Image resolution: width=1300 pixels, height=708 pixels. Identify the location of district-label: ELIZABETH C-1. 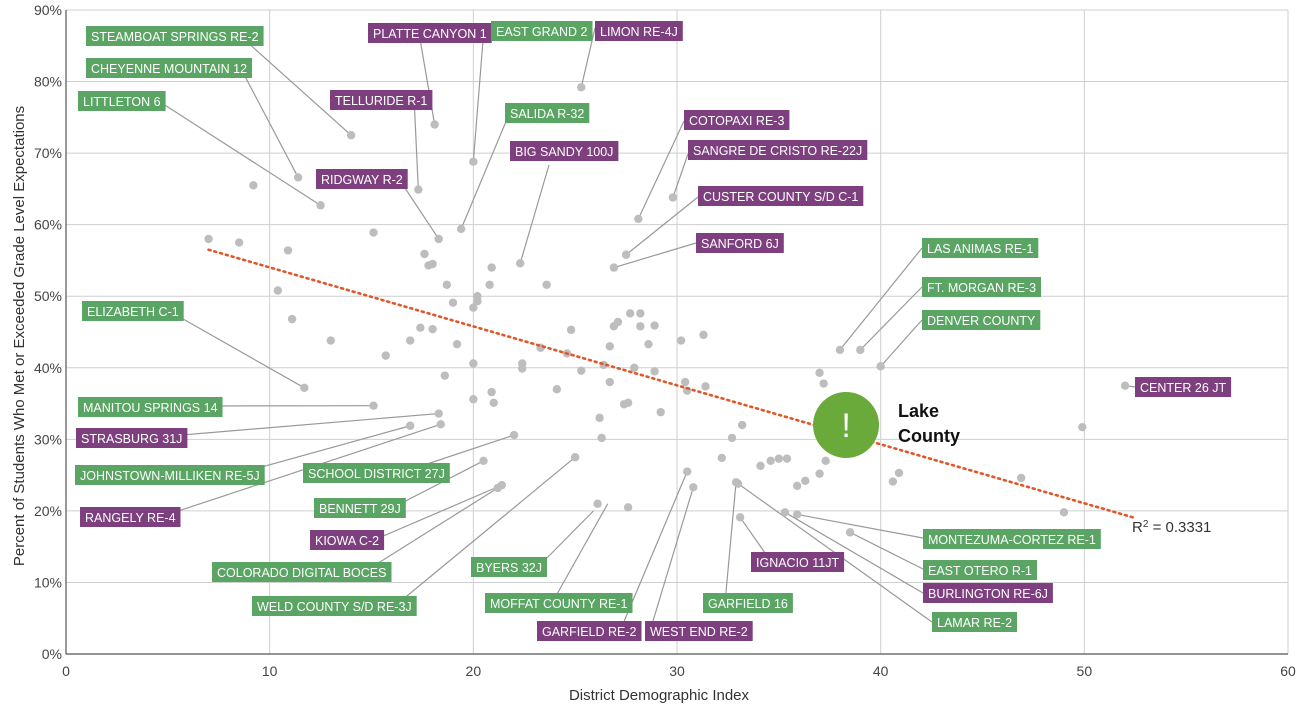
(133, 311).